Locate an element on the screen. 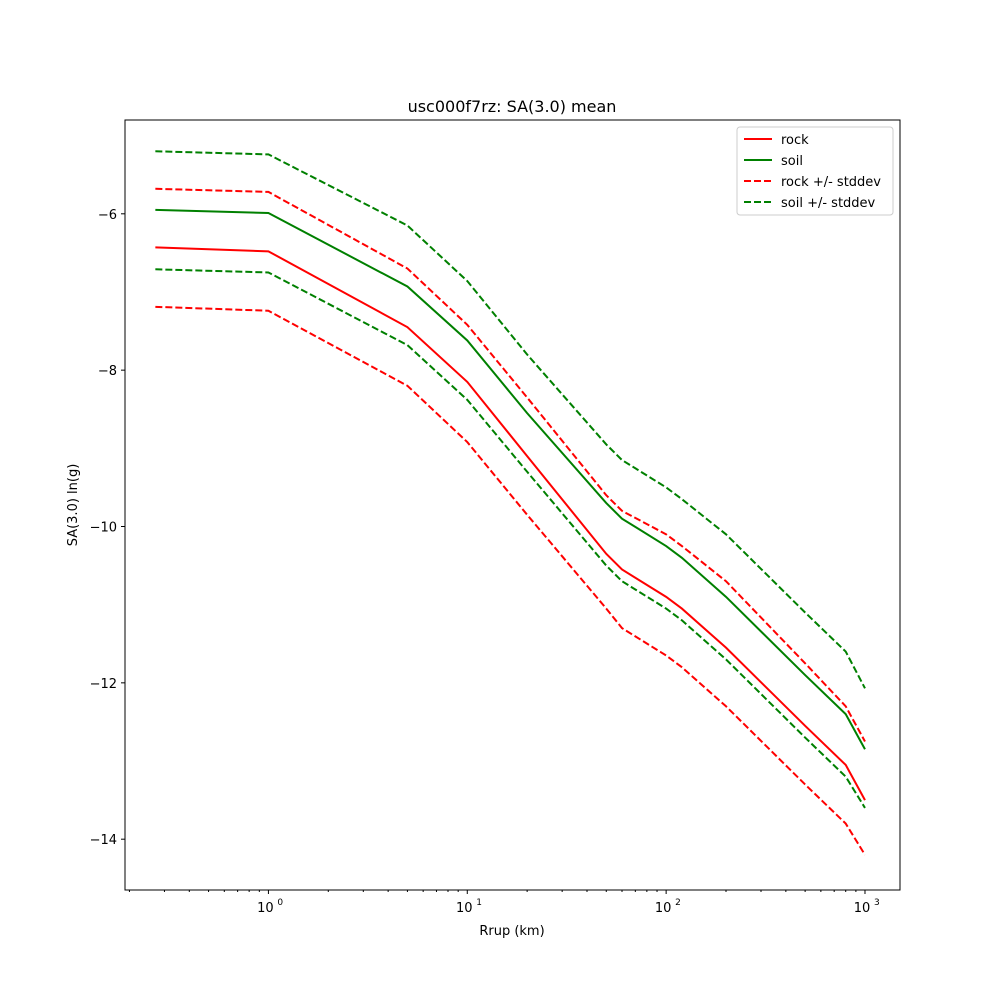 This screenshot has width=1000, height=1004. y-tick-label: −6 is located at coordinates (107, 215).